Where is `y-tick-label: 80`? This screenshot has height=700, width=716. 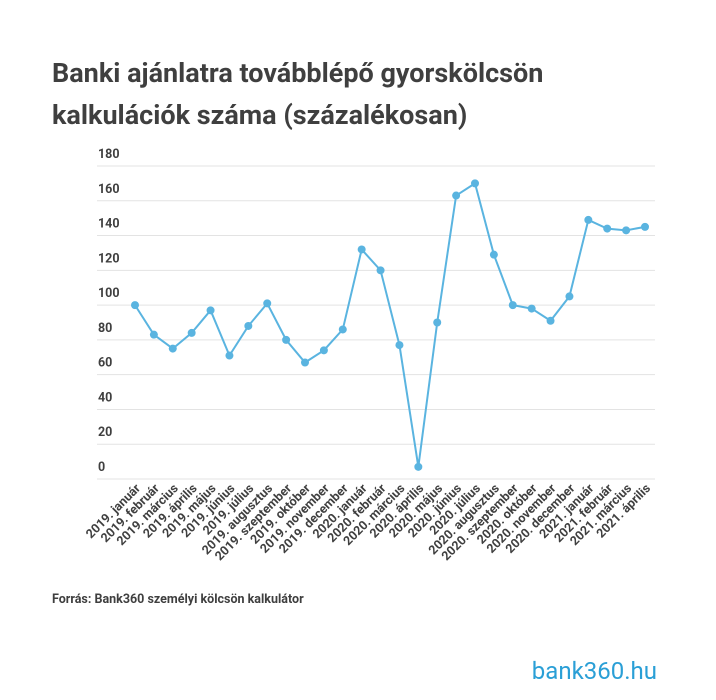 y-tick-label: 80 is located at coordinates (105, 328).